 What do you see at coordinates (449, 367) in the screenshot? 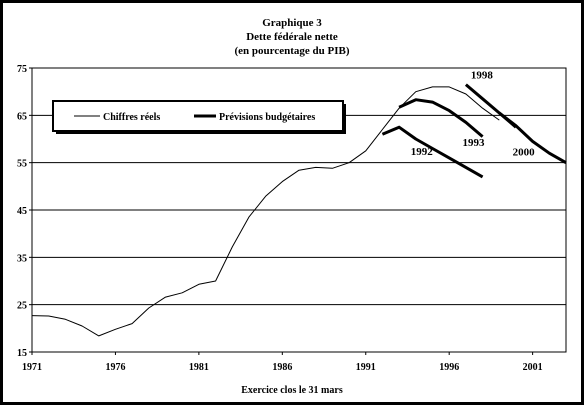
I see `x-tick-label: 1996` at bounding box center [449, 367].